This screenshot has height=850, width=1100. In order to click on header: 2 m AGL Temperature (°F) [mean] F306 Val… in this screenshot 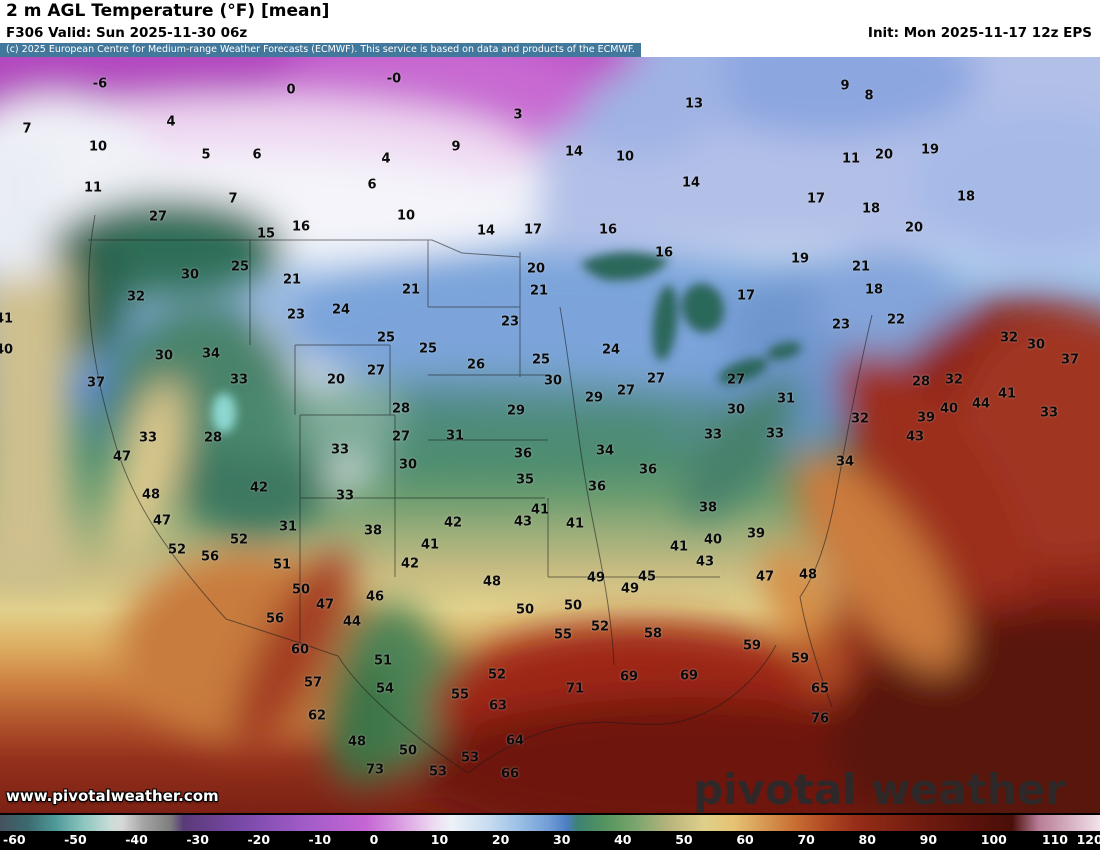, I will do `click(550, 28)`.